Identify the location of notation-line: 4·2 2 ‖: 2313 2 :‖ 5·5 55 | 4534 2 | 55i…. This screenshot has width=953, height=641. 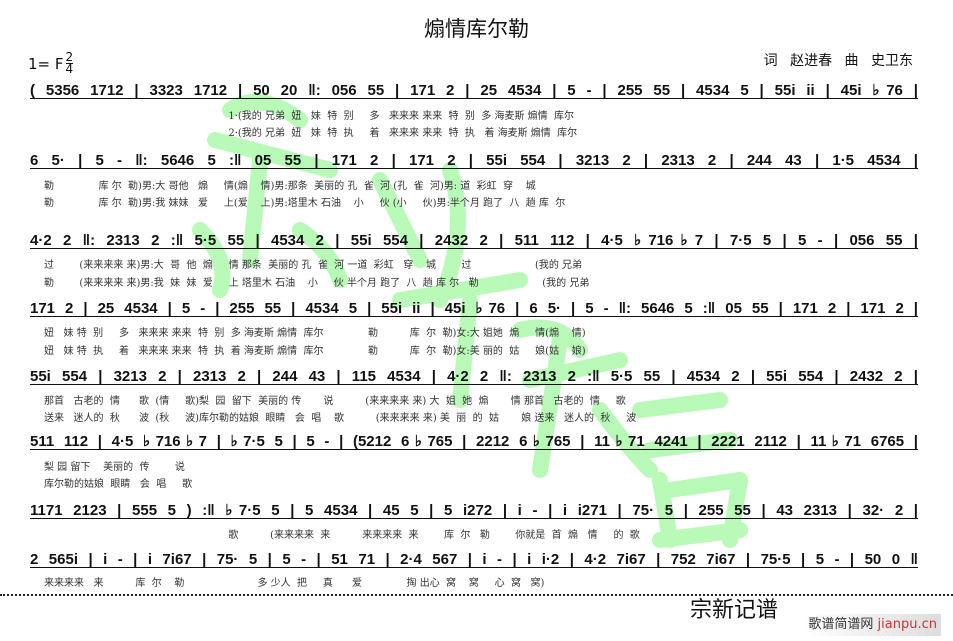
(474, 240).